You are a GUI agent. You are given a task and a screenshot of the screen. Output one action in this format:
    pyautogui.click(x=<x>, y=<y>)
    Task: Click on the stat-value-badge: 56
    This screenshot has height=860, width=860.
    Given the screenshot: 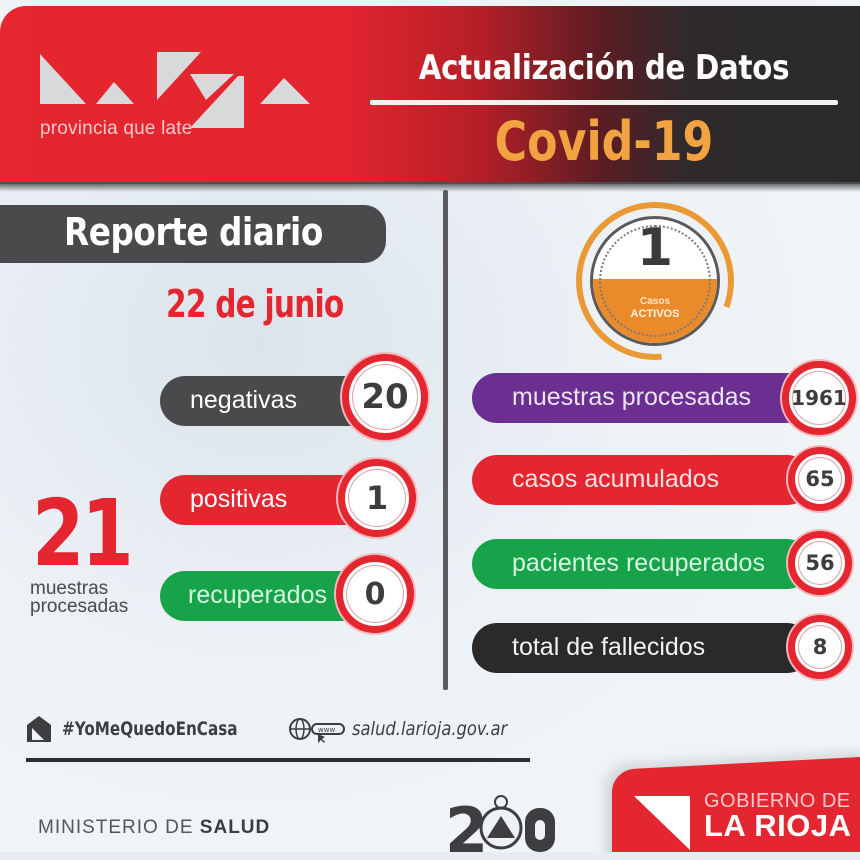 What is the action you would take?
    pyautogui.click(x=820, y=563)
    